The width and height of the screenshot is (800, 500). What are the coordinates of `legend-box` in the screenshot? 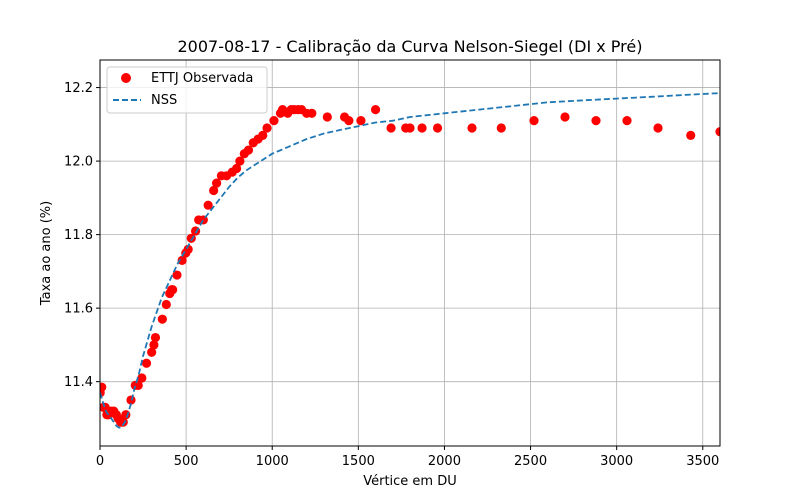 It's located at (187, 90).